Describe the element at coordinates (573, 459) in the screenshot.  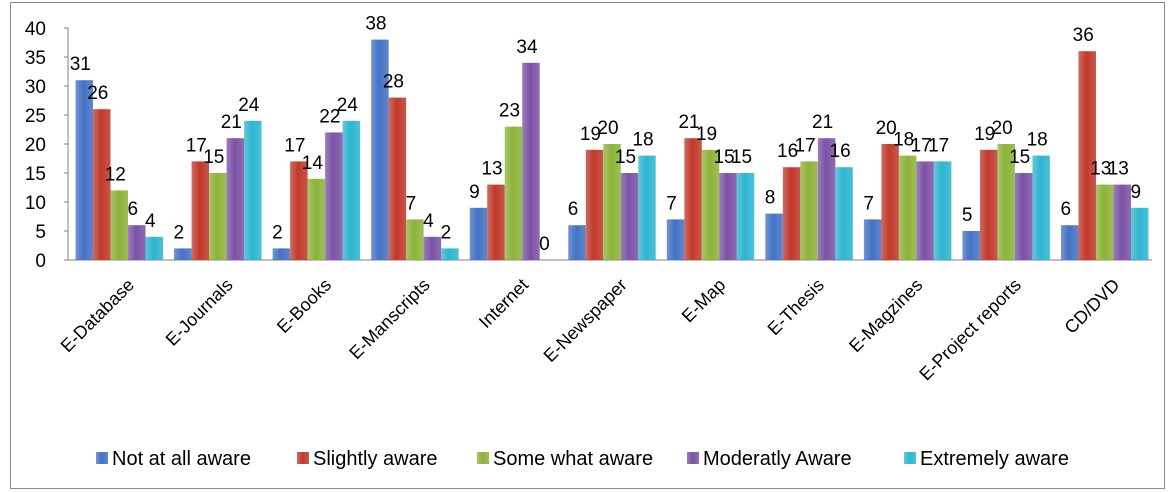
I see `legend-label: Some what aware` at that location.